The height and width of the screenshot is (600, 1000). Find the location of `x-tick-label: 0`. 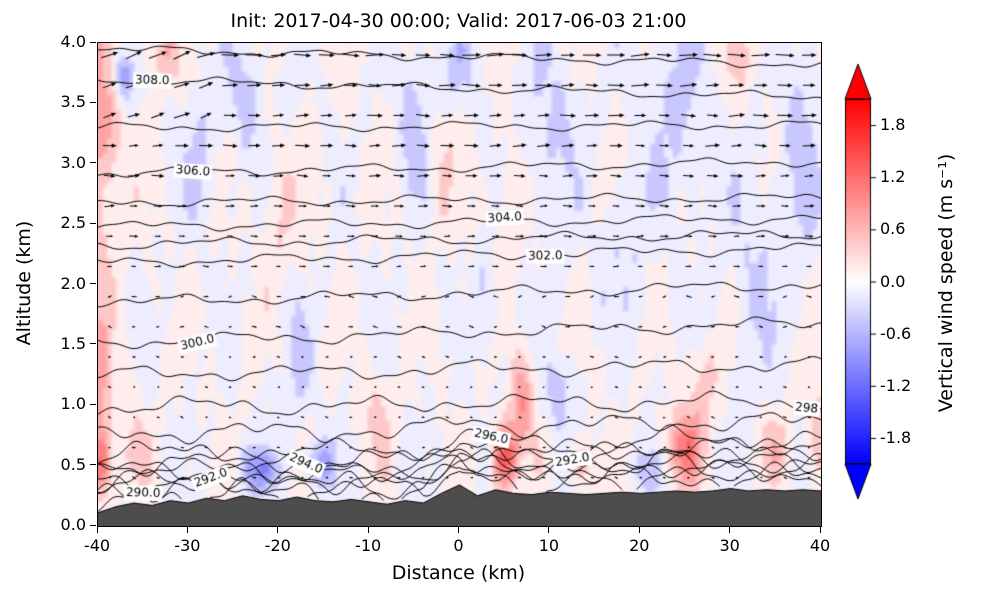

x-tick-label: 0 is located at coordinates (458, 545).